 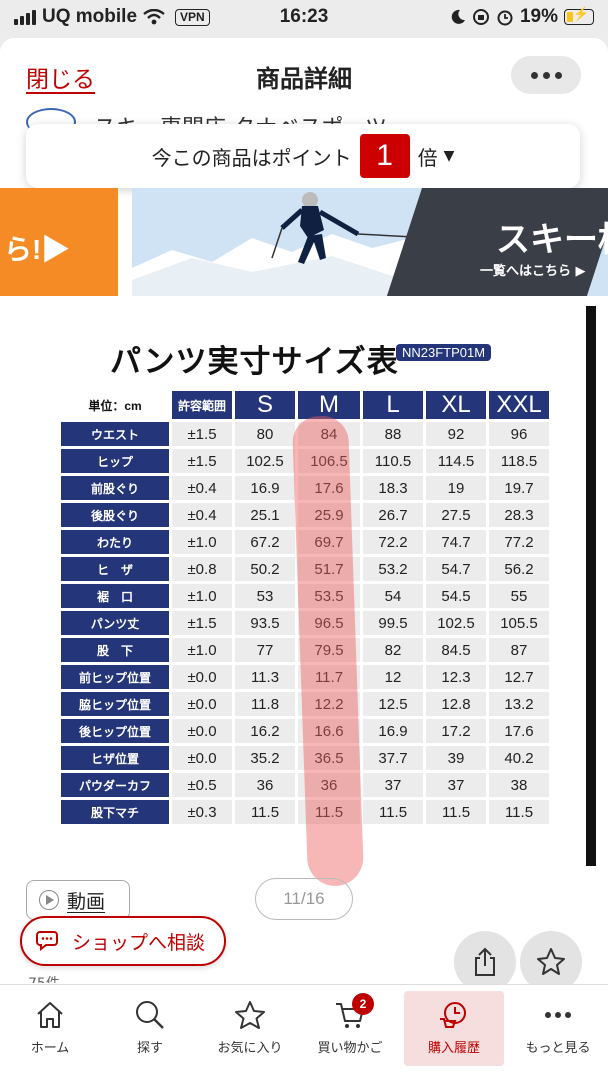 What do you see at coordinates (444, 352) in the screenshot?
I see `model-code-badge: NN23FTP01M` at bounding box center [444, 352].